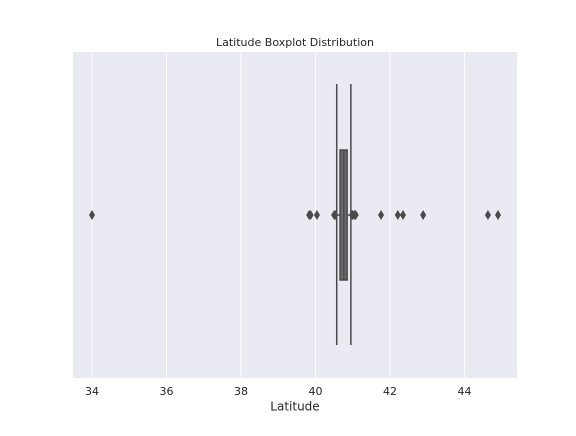  Describe the element at coordinates (92, 391) in the screenshot. I see `x-tick-label: 34` at that location.